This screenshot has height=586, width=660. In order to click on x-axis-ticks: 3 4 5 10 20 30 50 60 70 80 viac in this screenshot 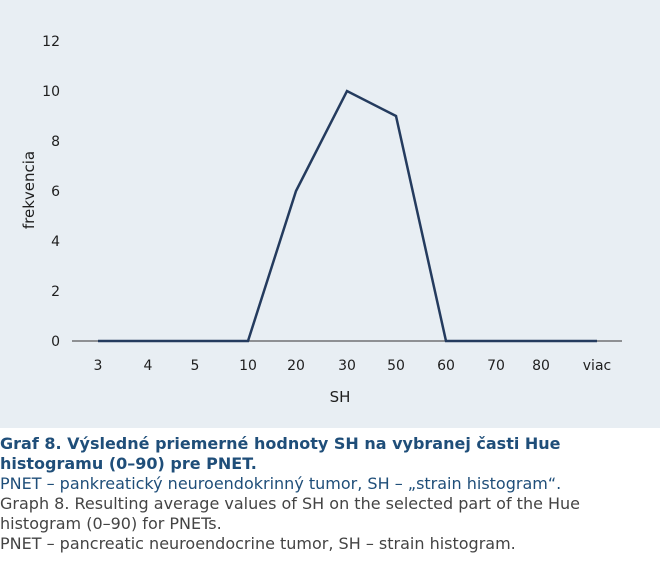, I will do `click(353, 366)`.